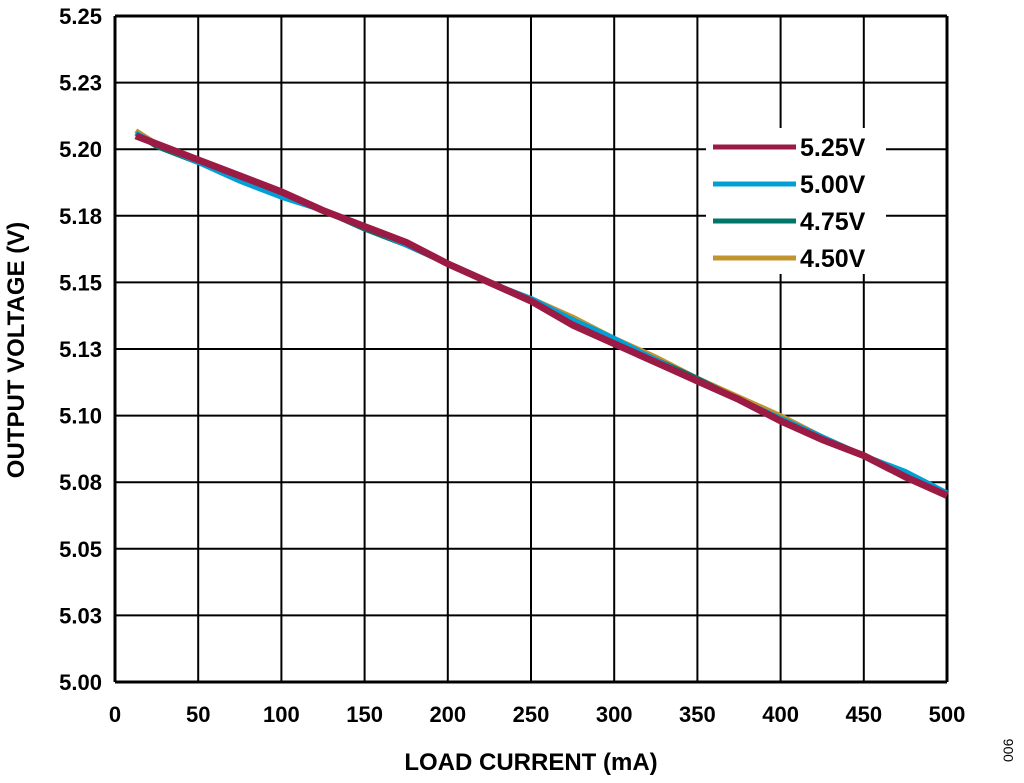 Image resolution: width=1024 pixels, height=783 pixels. What do you see at coordinates (198, 714) in the screenshot?
I see `x-tick-label: 50` at bounding box center [198, 714].